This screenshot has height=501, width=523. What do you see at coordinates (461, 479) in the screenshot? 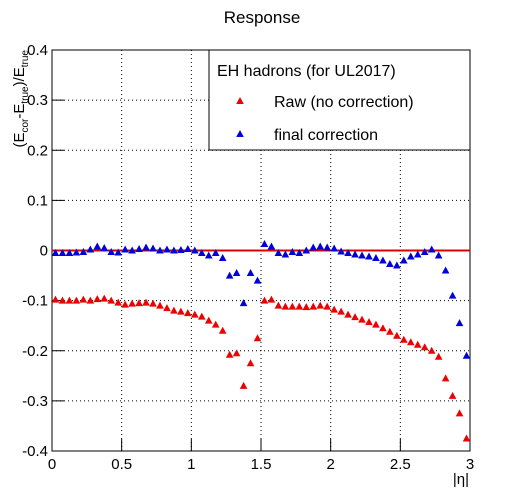
I see `x-axis-label: |η|` at bounding box center [461, 479].